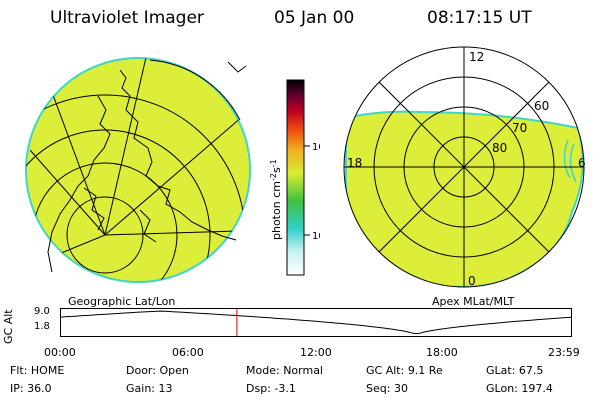 This screenshot has height=400, width=600. What do you see at coordinates (473, 301) in the screenshot?
I see `right-map-caption: Apex MLat/MLT` at bounding box center [473, 301].